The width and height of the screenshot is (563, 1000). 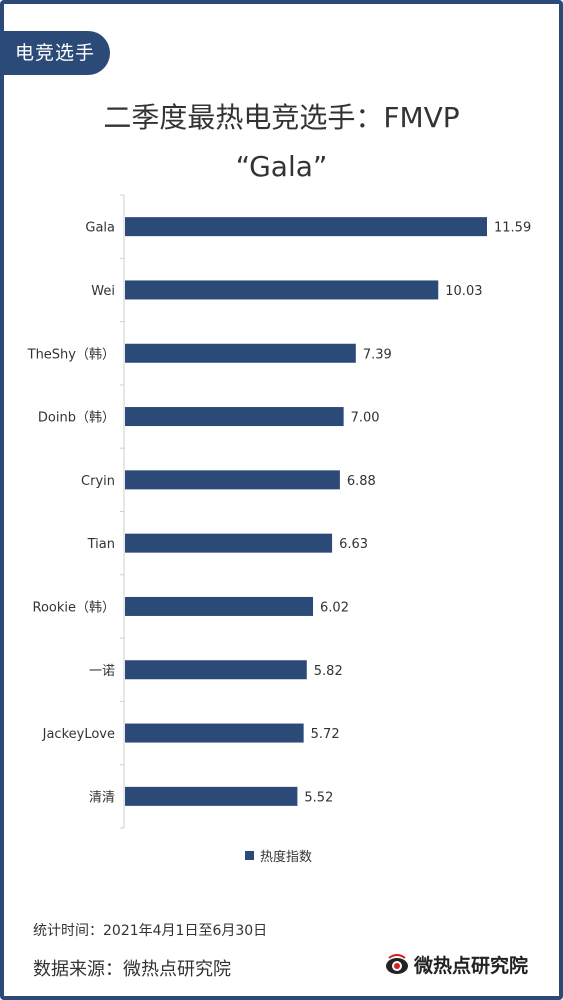 What do you see at coordinates (328, 671) in the screenshot?
I see `value-label: 5.82` at bounding box center [328, 671].